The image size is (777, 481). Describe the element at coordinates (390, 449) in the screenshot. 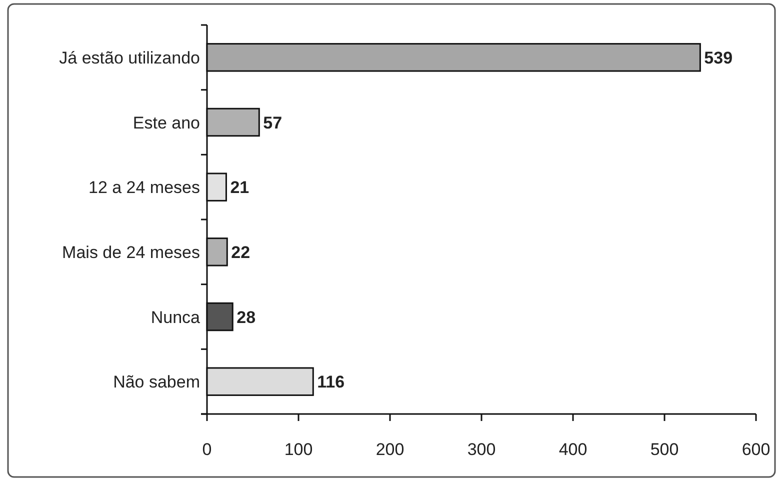

I see `x-tick-label: 200` at that location.